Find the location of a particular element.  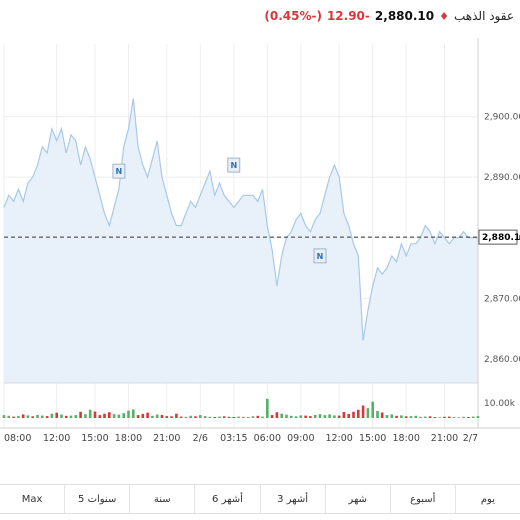

current-price-box is located at coordinates (498, 237).